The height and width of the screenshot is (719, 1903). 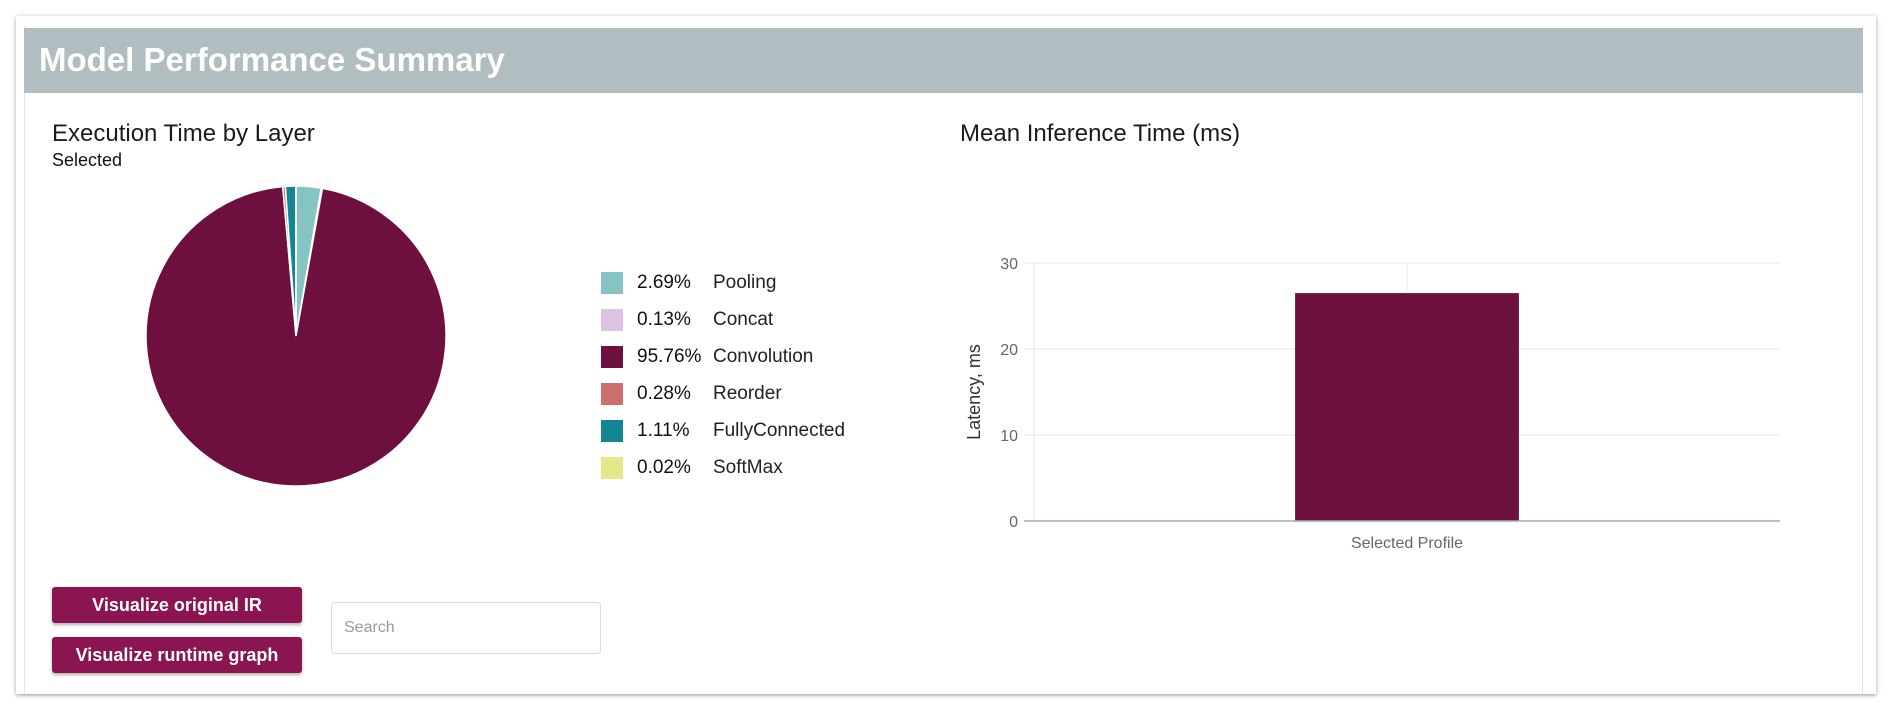 I want to click on y-tick-label: 10, so click(x=1009, y=436).